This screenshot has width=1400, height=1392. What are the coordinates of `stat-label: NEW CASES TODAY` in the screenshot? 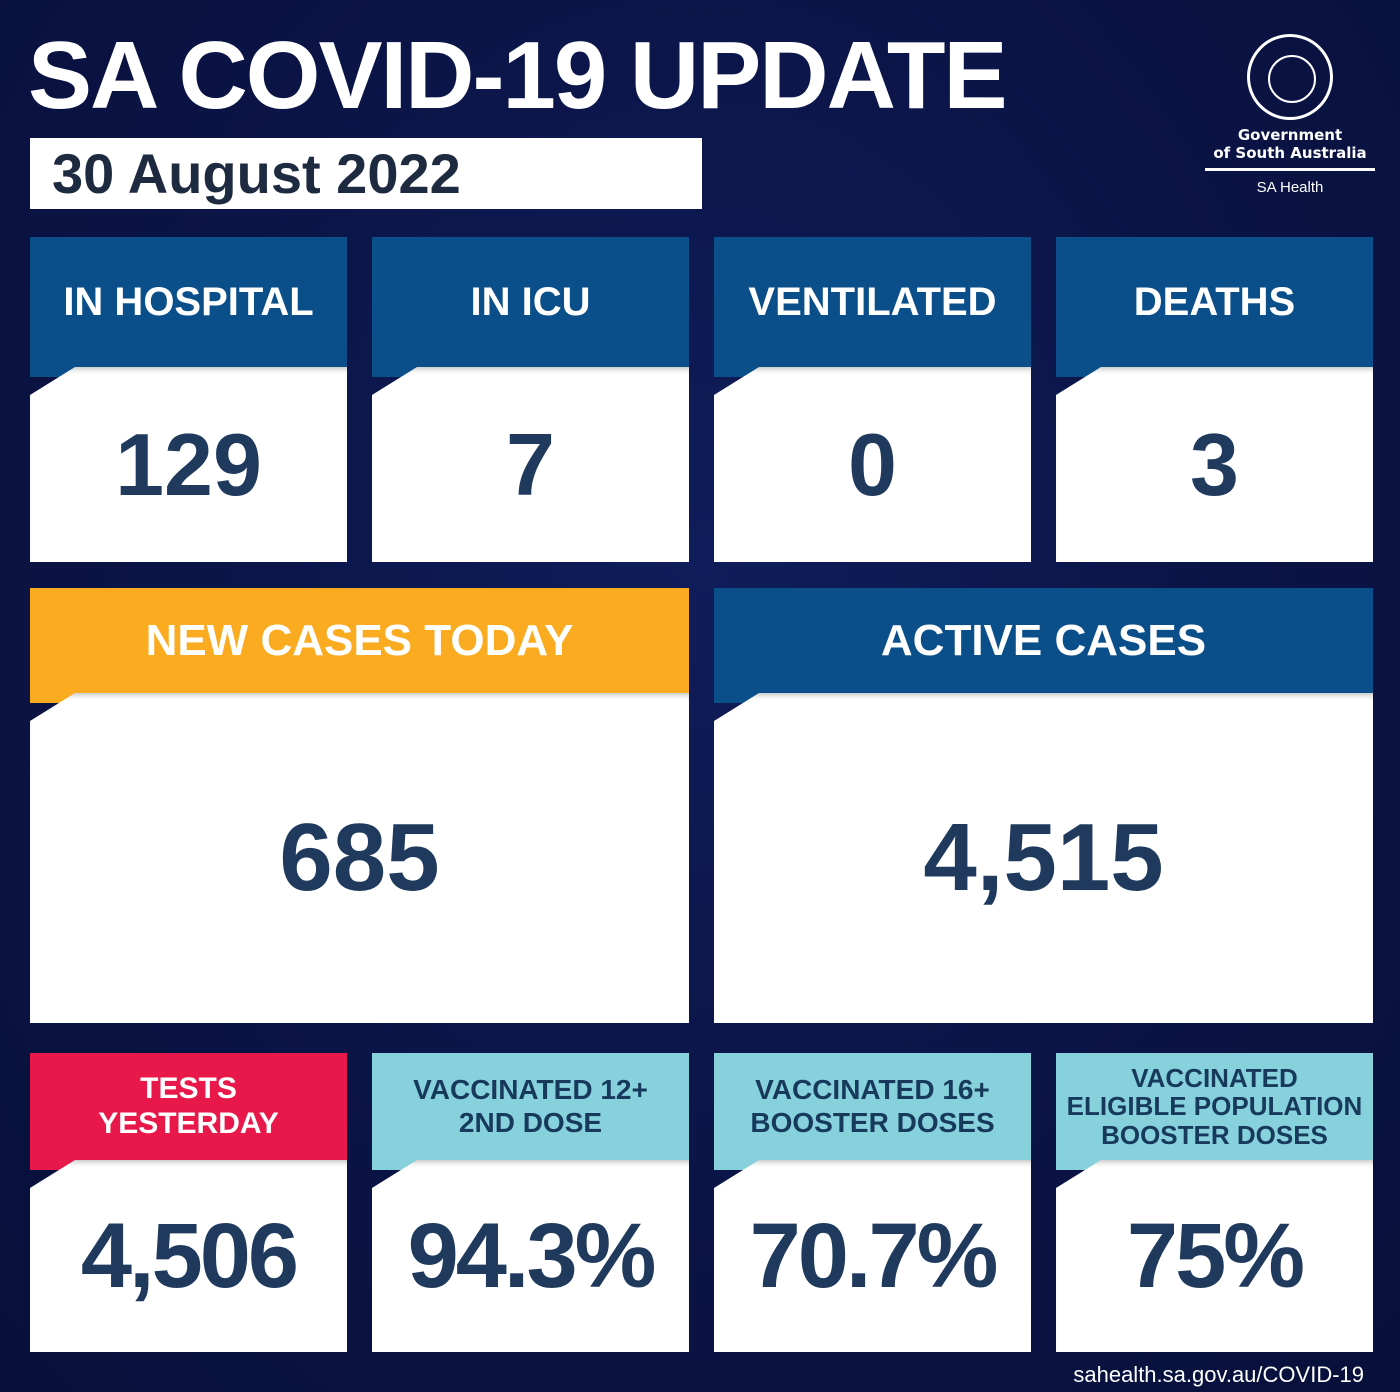 It's located at (359, 645).